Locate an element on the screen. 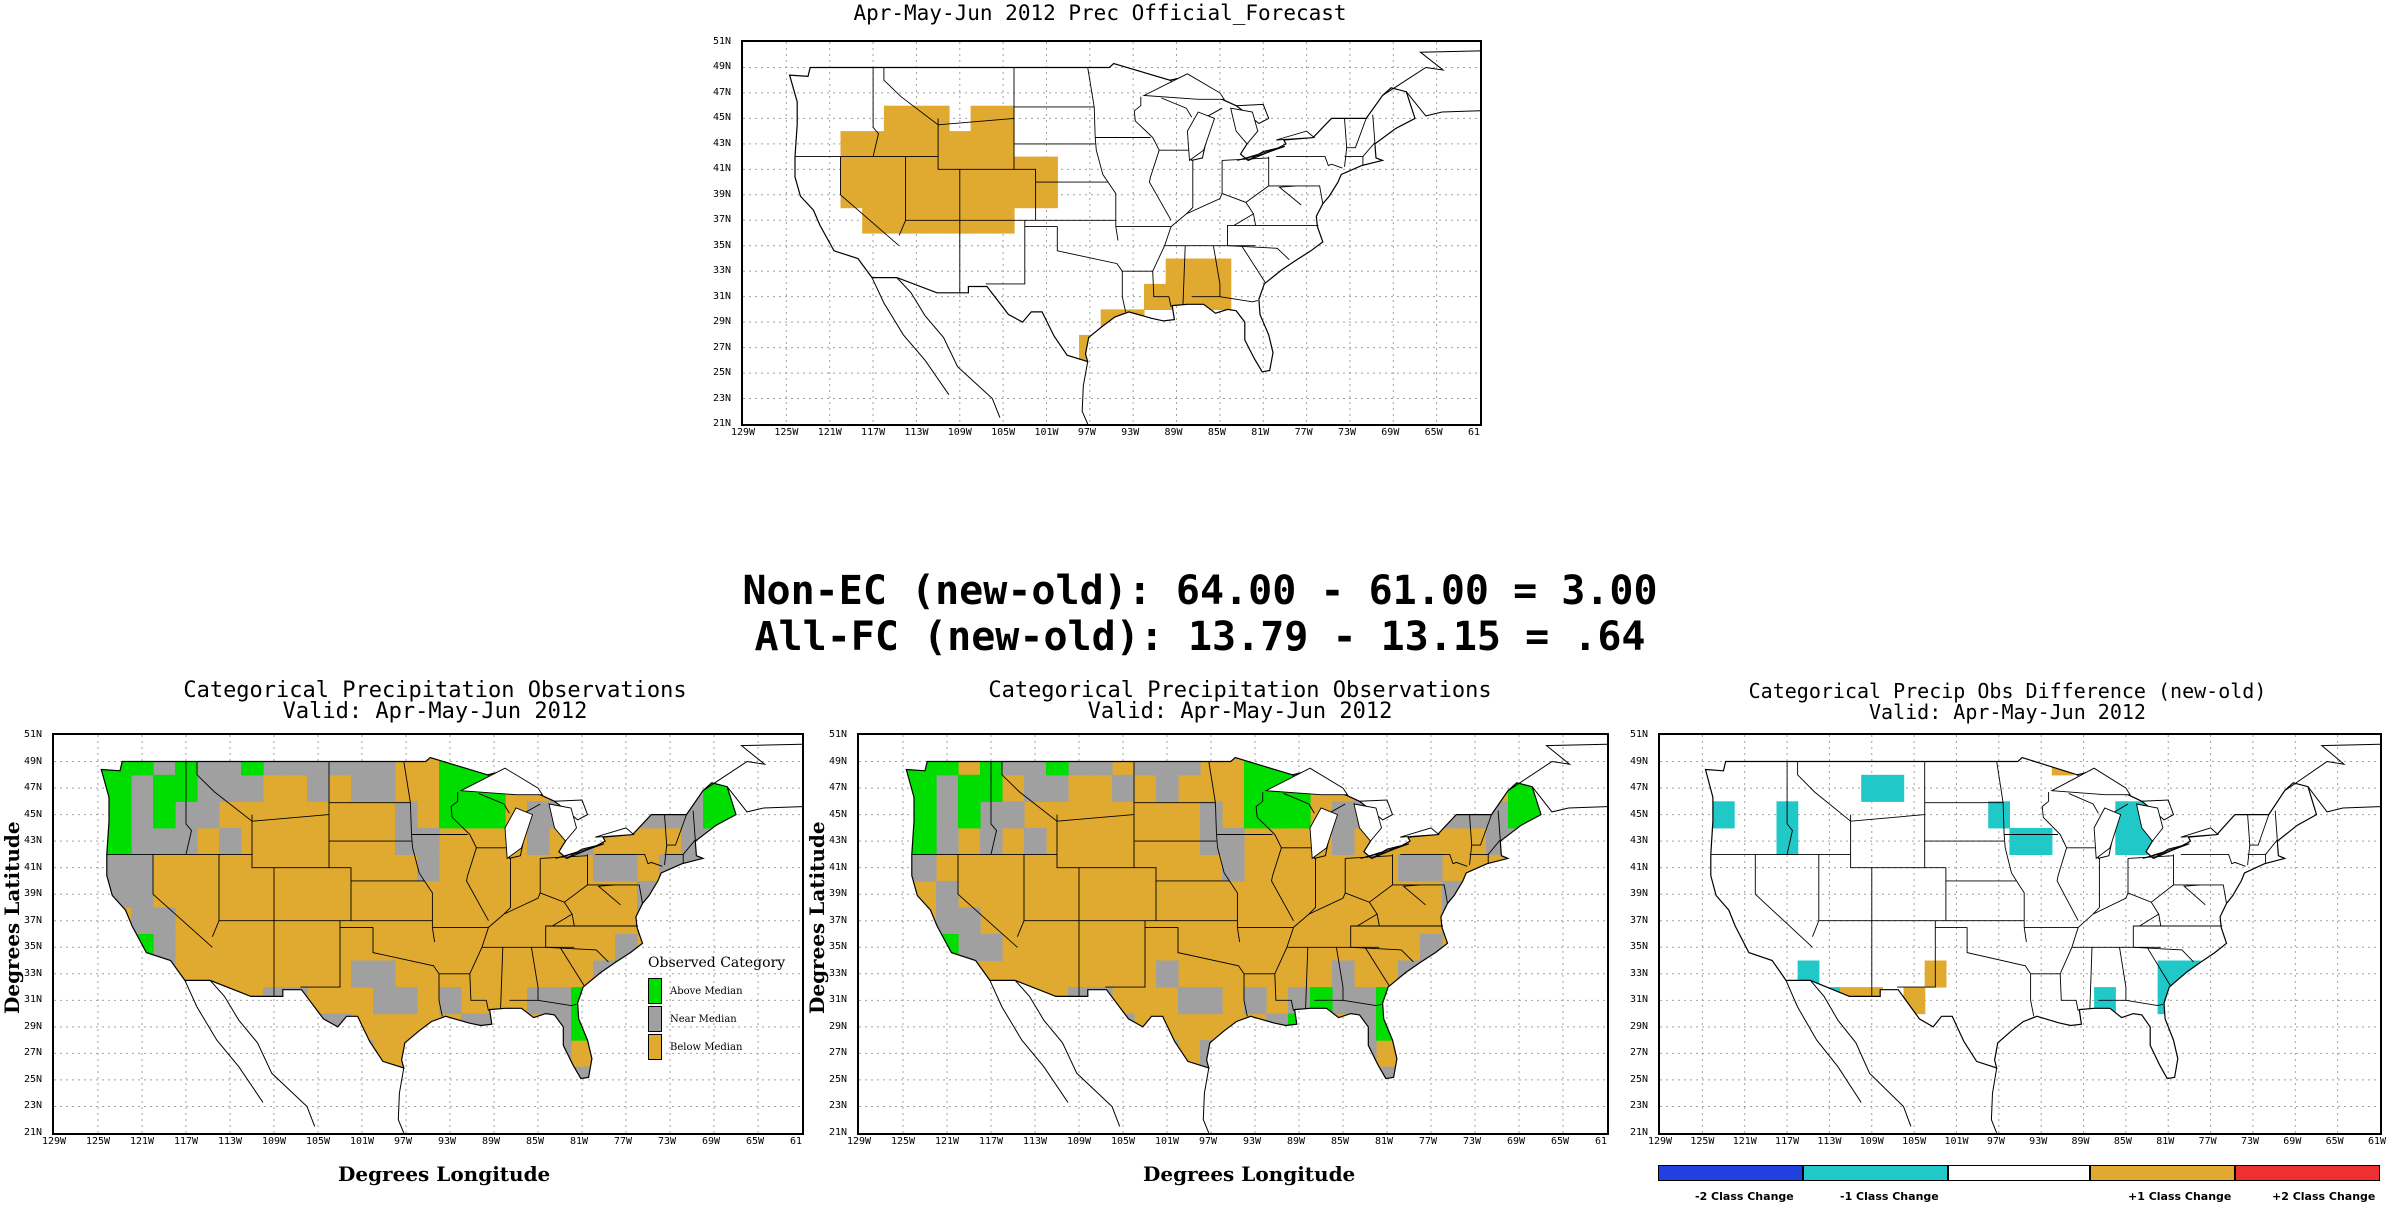  legend-swatch-near is located at coordinates (655, 1019).